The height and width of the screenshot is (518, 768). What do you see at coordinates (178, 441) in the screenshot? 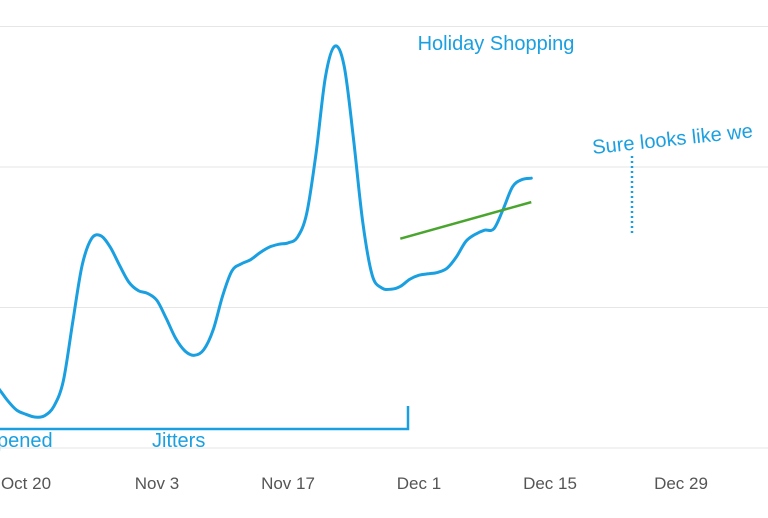
I see `annotation-jitters: Jitters` at bounding box center [178, 441].